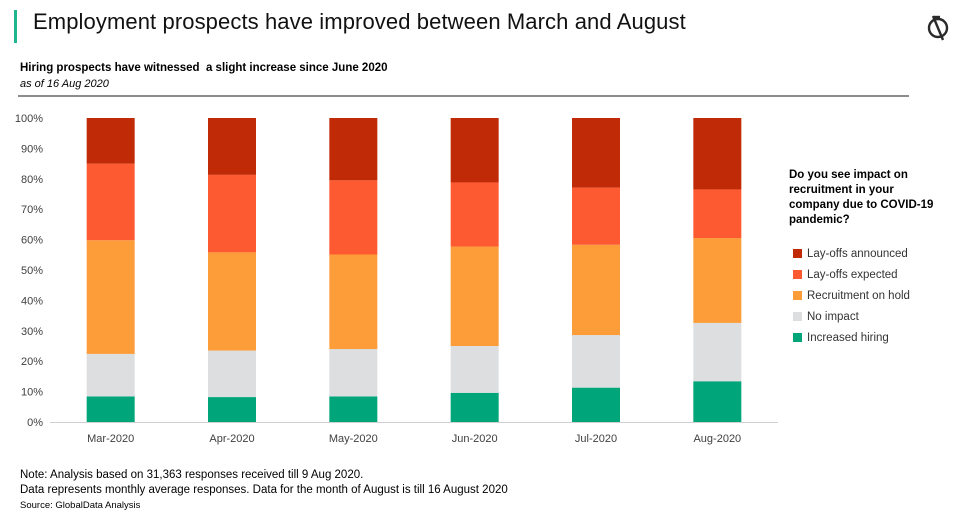  I want to click on globaldata-logo-icon, so click(938, 28).